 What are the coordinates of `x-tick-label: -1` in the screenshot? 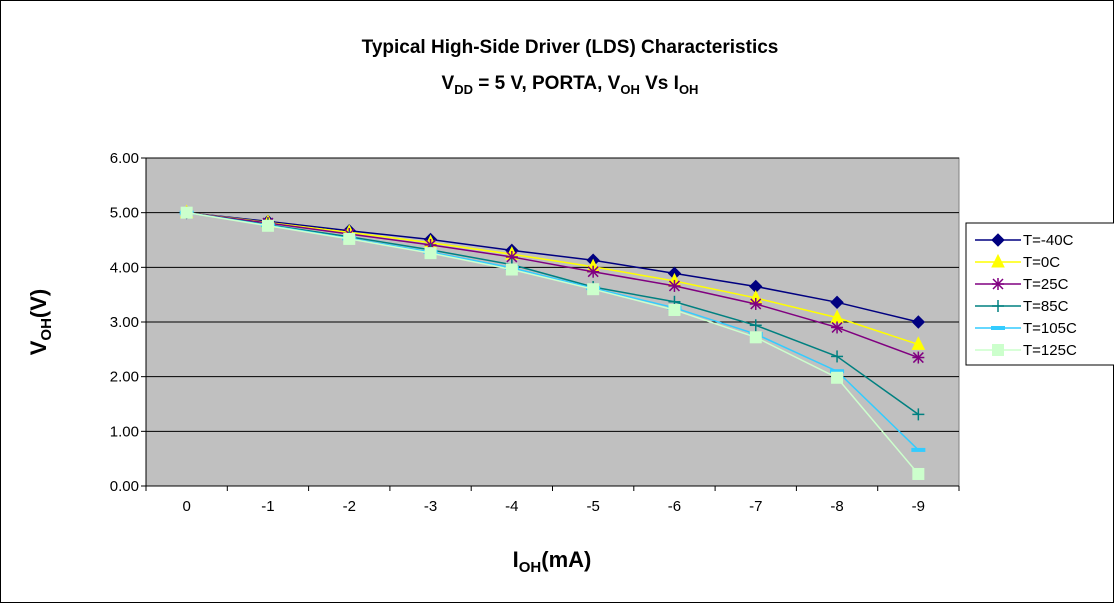 It's located at (267, 506).